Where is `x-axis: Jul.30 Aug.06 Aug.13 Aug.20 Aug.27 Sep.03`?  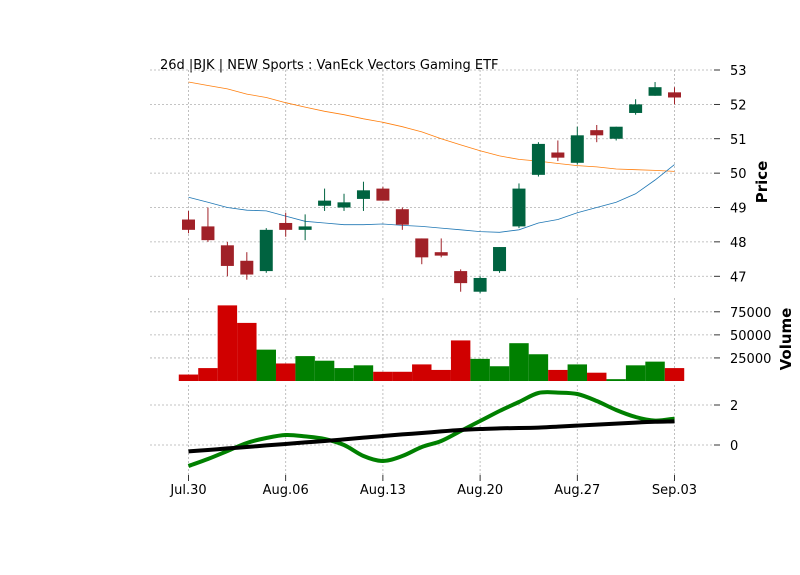
x-axis: Jul.30 Aug.06 Aug.13 Aug.20 Aug.27 Sep.03 is located at coordinates (433, 486).